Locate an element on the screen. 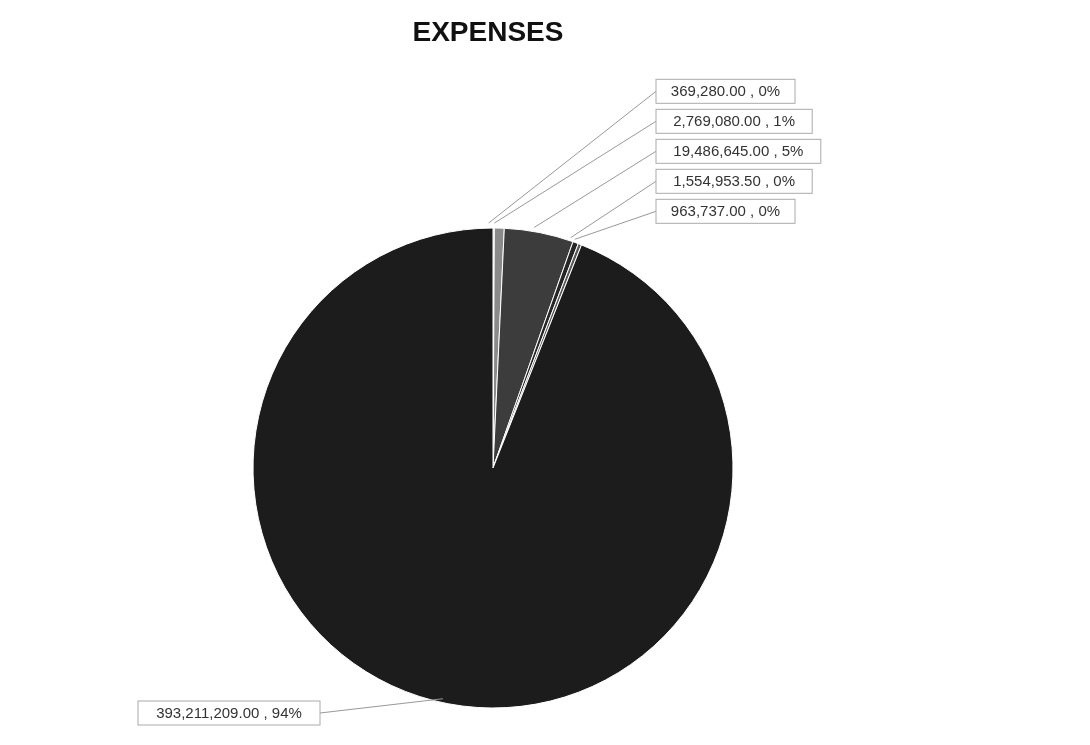  data-label: 963,737.00 , 0% is located at coordinates (725, 211).